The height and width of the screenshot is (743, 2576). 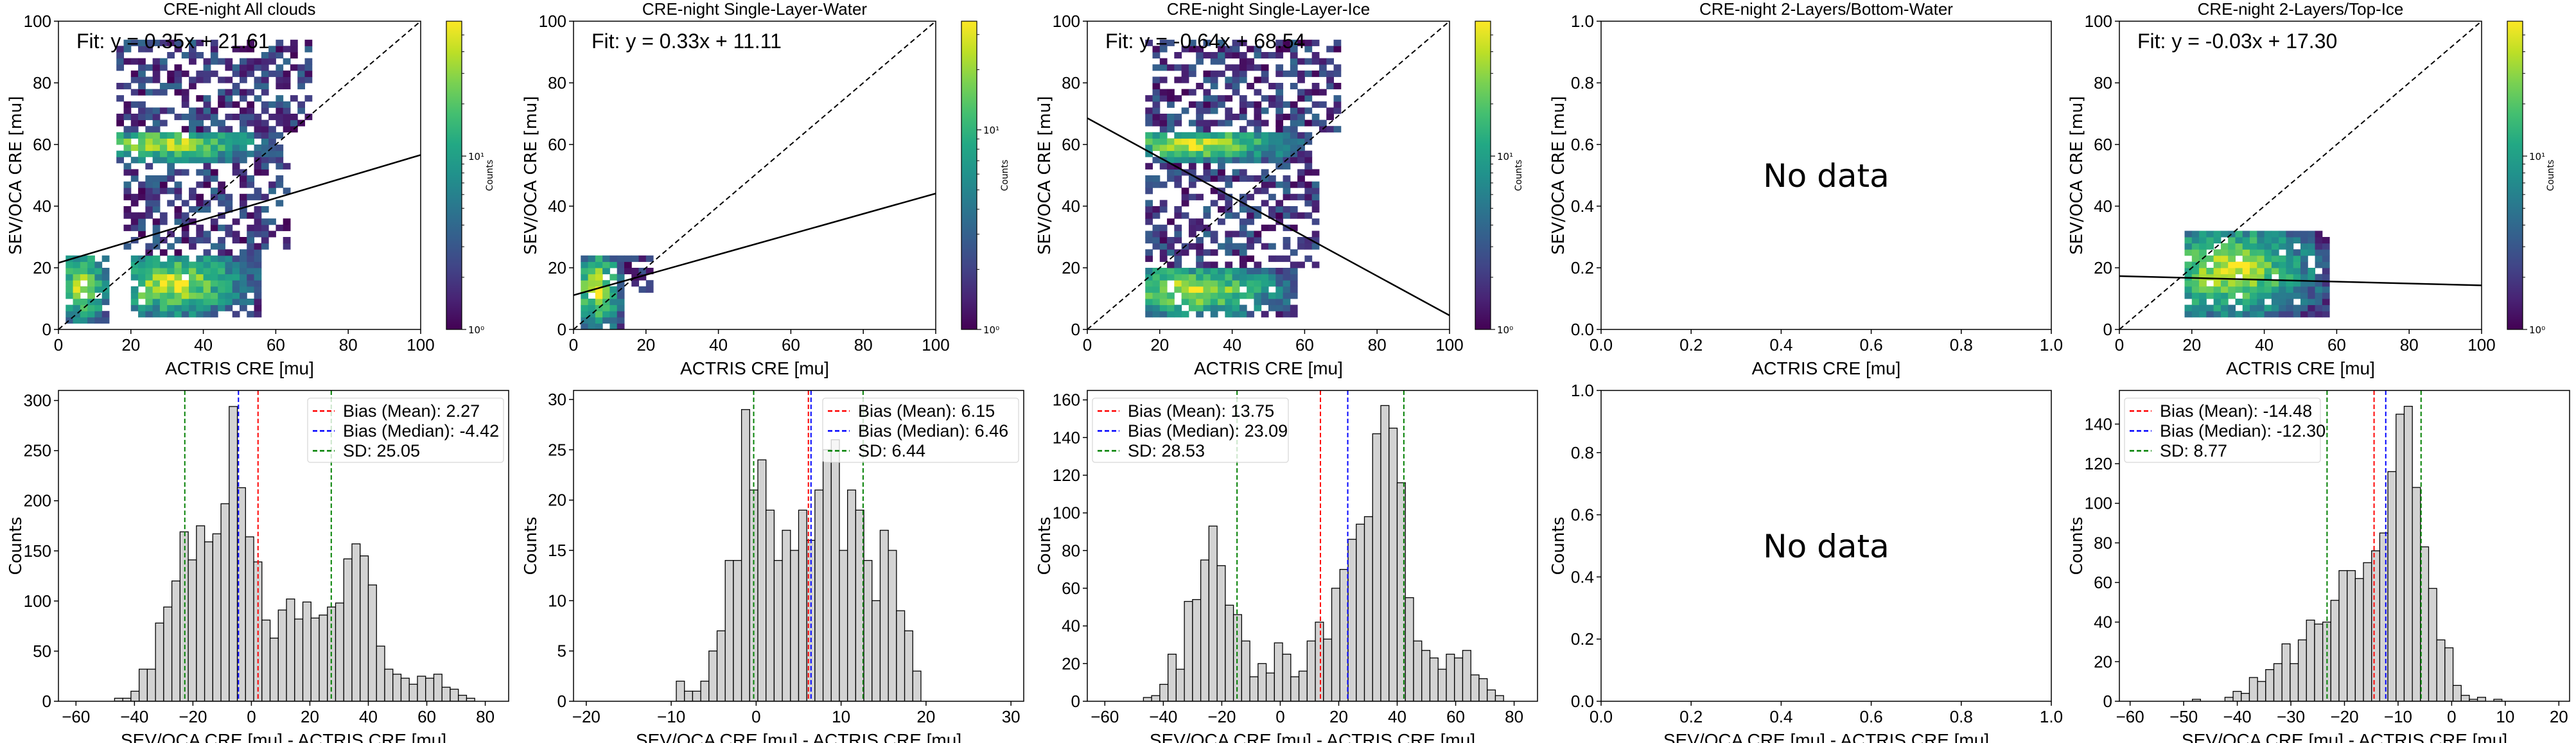 What do you see at coordinates (42, 652) in the screenshot?
I see `y-tick-label: 50` at bounding box center [42, 652].